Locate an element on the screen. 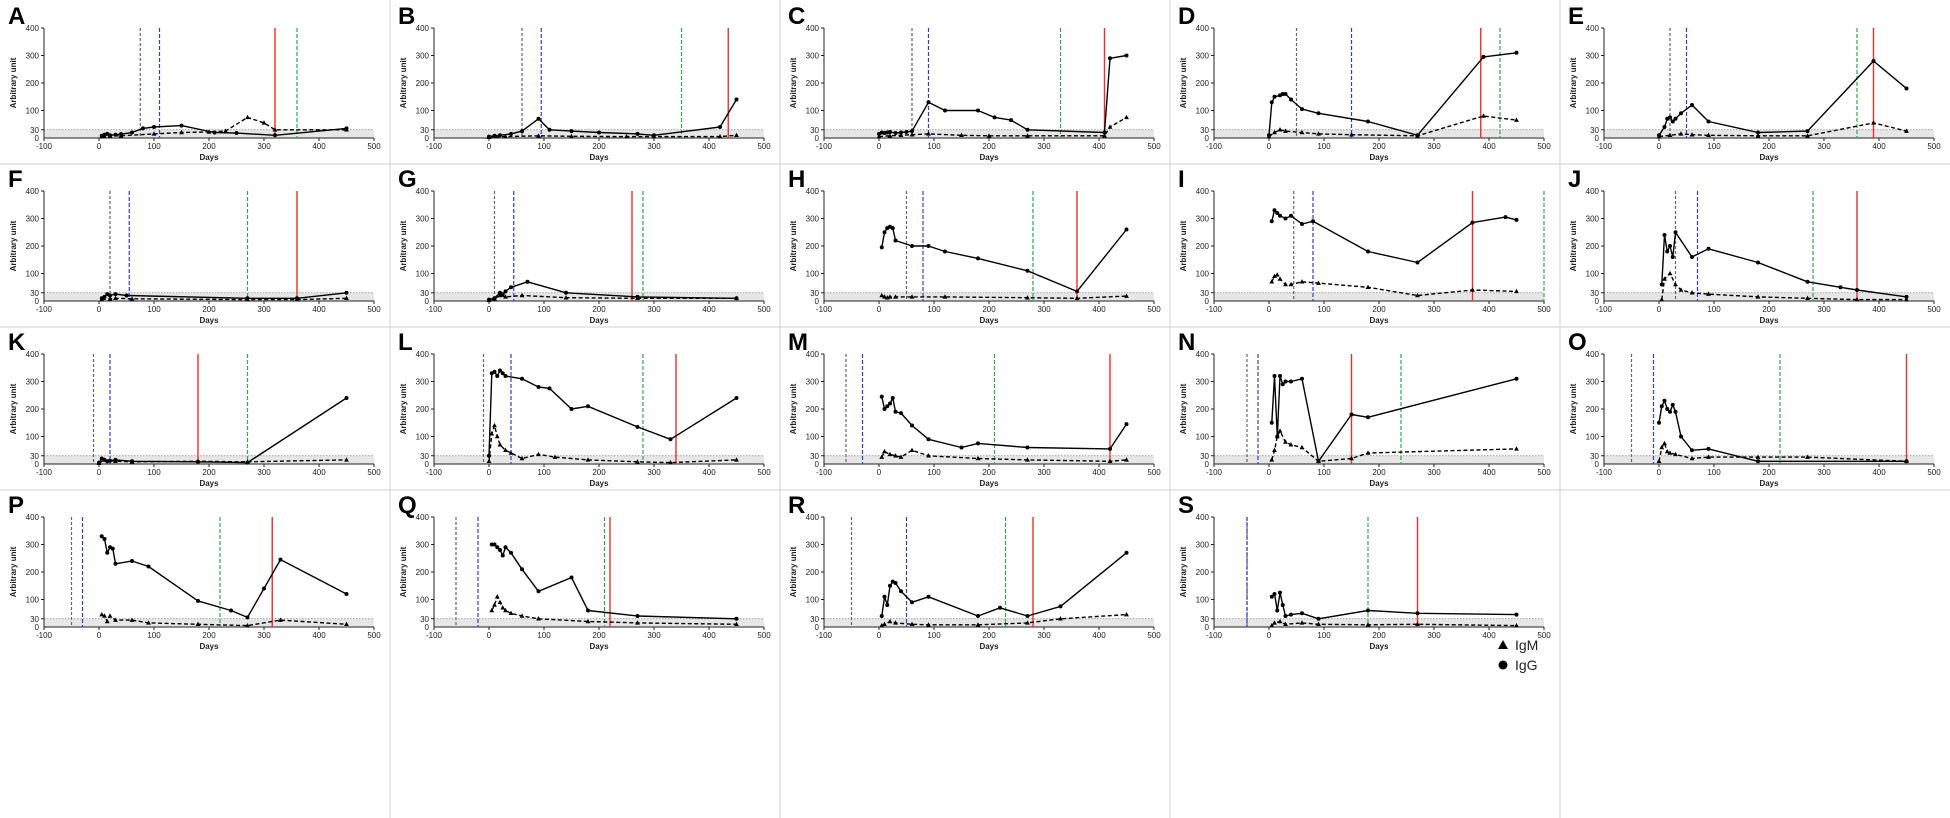 The image size is (1950, 818). legend-igg-marker is located at coordinates (1503, 665).